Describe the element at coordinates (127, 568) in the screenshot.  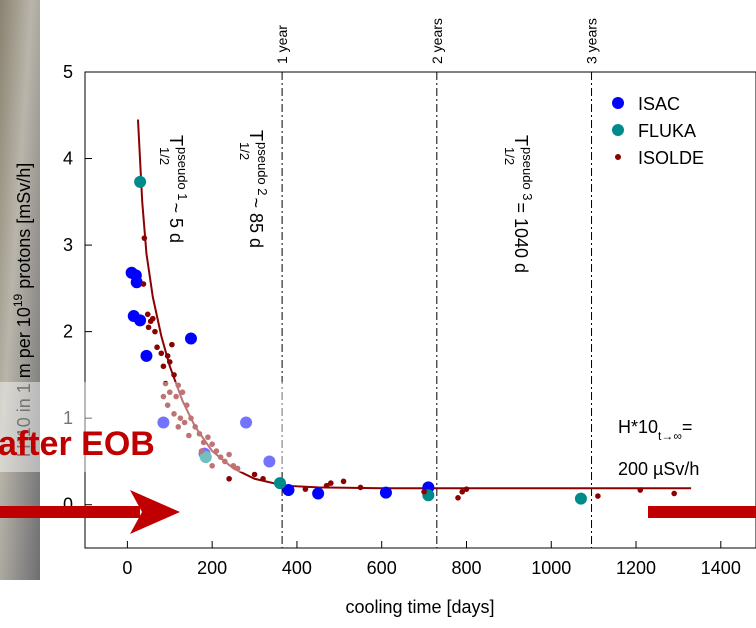
I see `x-tick-label: 0` at that location.